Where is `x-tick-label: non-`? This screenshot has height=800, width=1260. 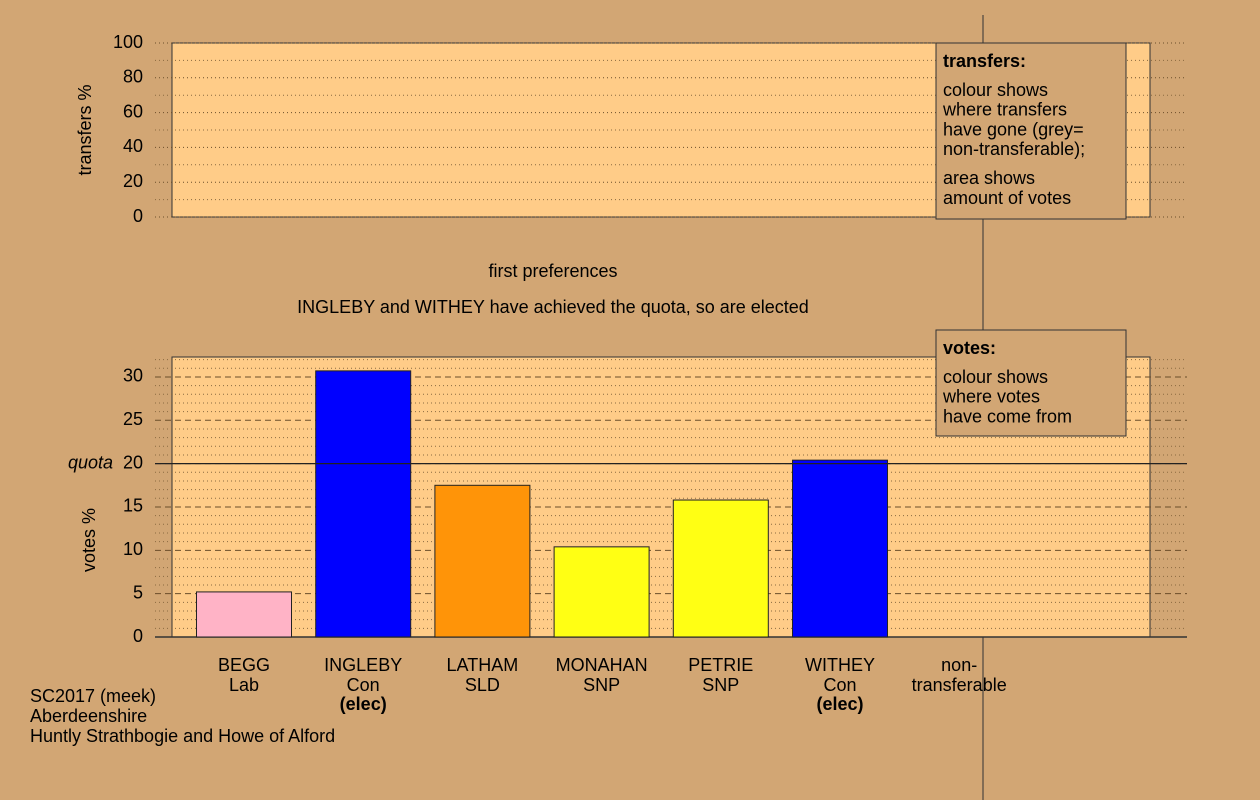 x-tick-label: non- is located at coordinates (959, 665).